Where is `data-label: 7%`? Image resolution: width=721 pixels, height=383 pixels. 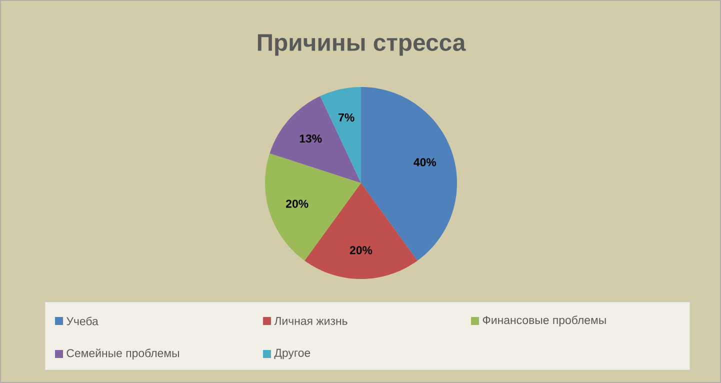 data-label: 7% is located at coordinates (346, 117).